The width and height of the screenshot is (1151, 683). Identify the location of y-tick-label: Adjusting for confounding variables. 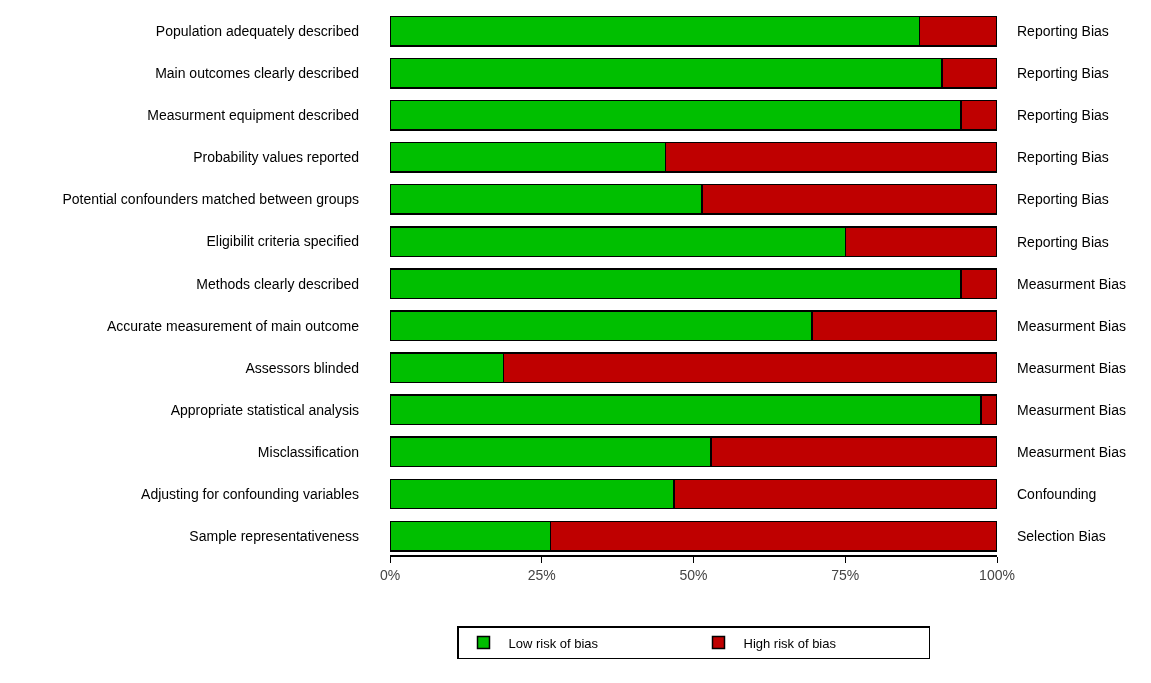
(250, 493).